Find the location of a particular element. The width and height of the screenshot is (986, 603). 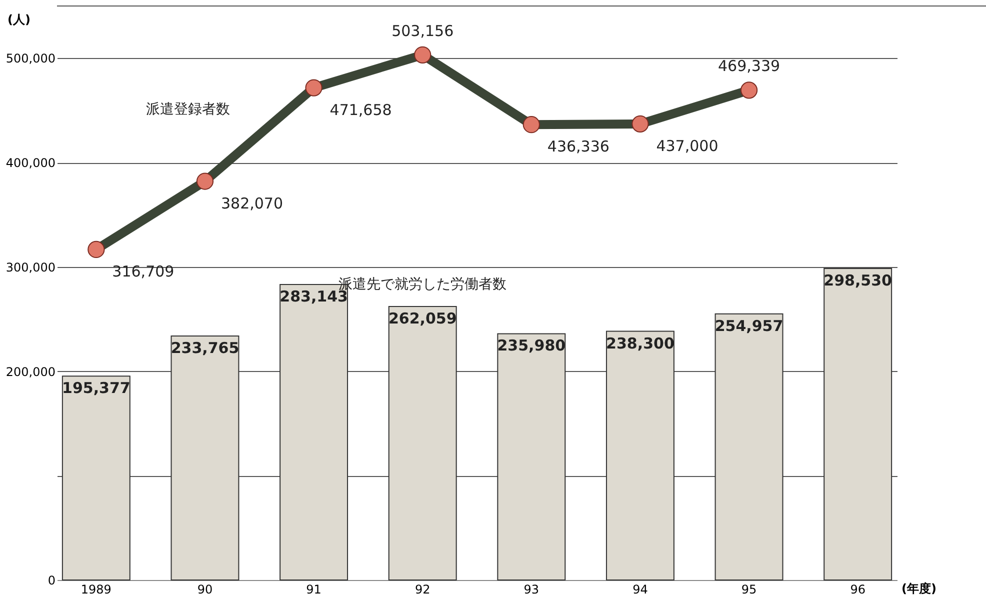

data-label: 469,339 is located at coordinates (749, 66).